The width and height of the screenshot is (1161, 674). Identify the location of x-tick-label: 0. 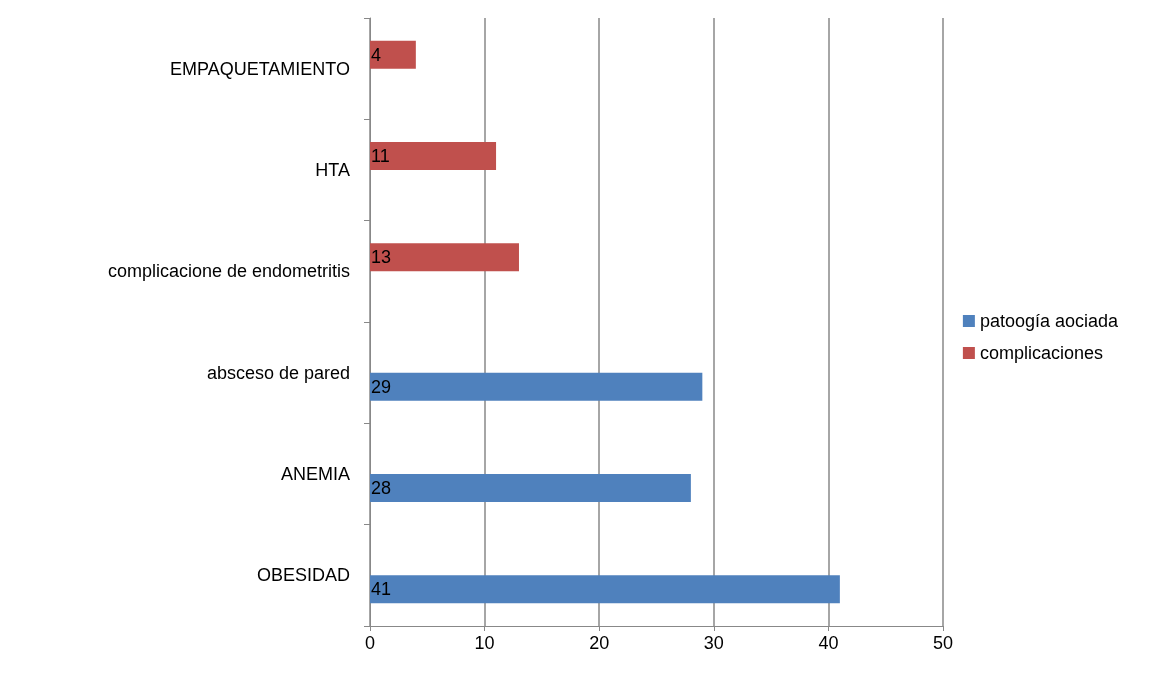
(370, 643).